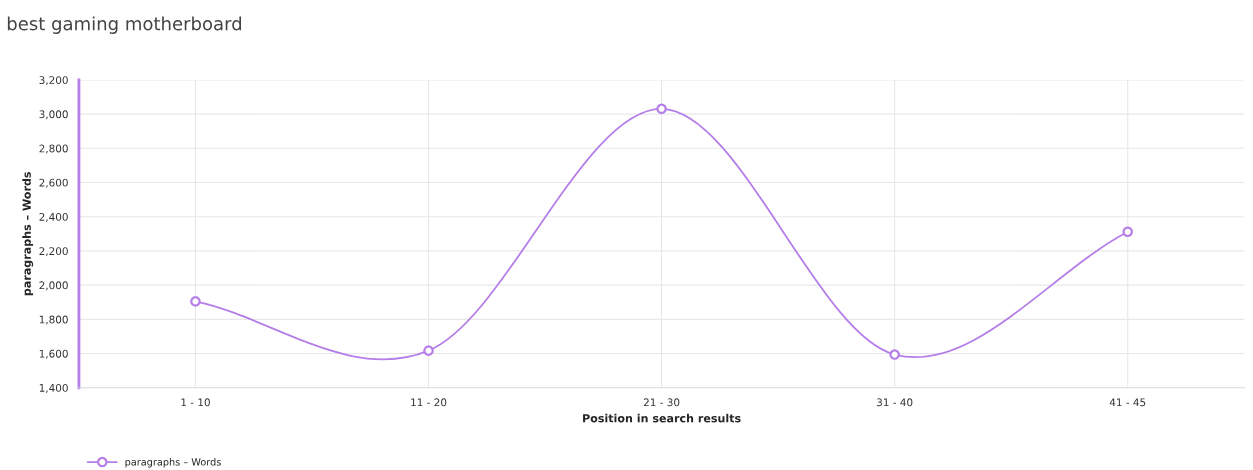 The width and height of the screenshot is (1253, 470). What do you see at coordinates (53, 286) in the screenshot?
I see `y-tick-label: 2,000` at bounding box center [53, 286].